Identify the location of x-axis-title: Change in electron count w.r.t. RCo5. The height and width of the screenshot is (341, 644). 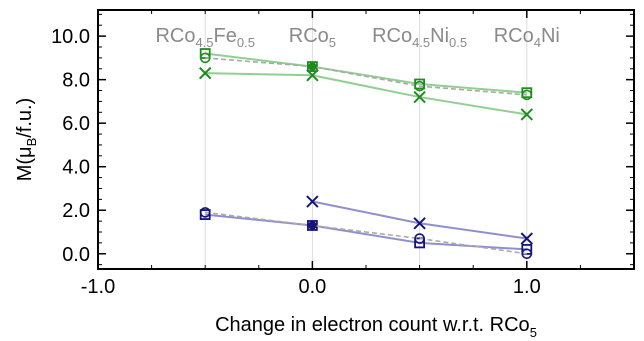
(376, 327).